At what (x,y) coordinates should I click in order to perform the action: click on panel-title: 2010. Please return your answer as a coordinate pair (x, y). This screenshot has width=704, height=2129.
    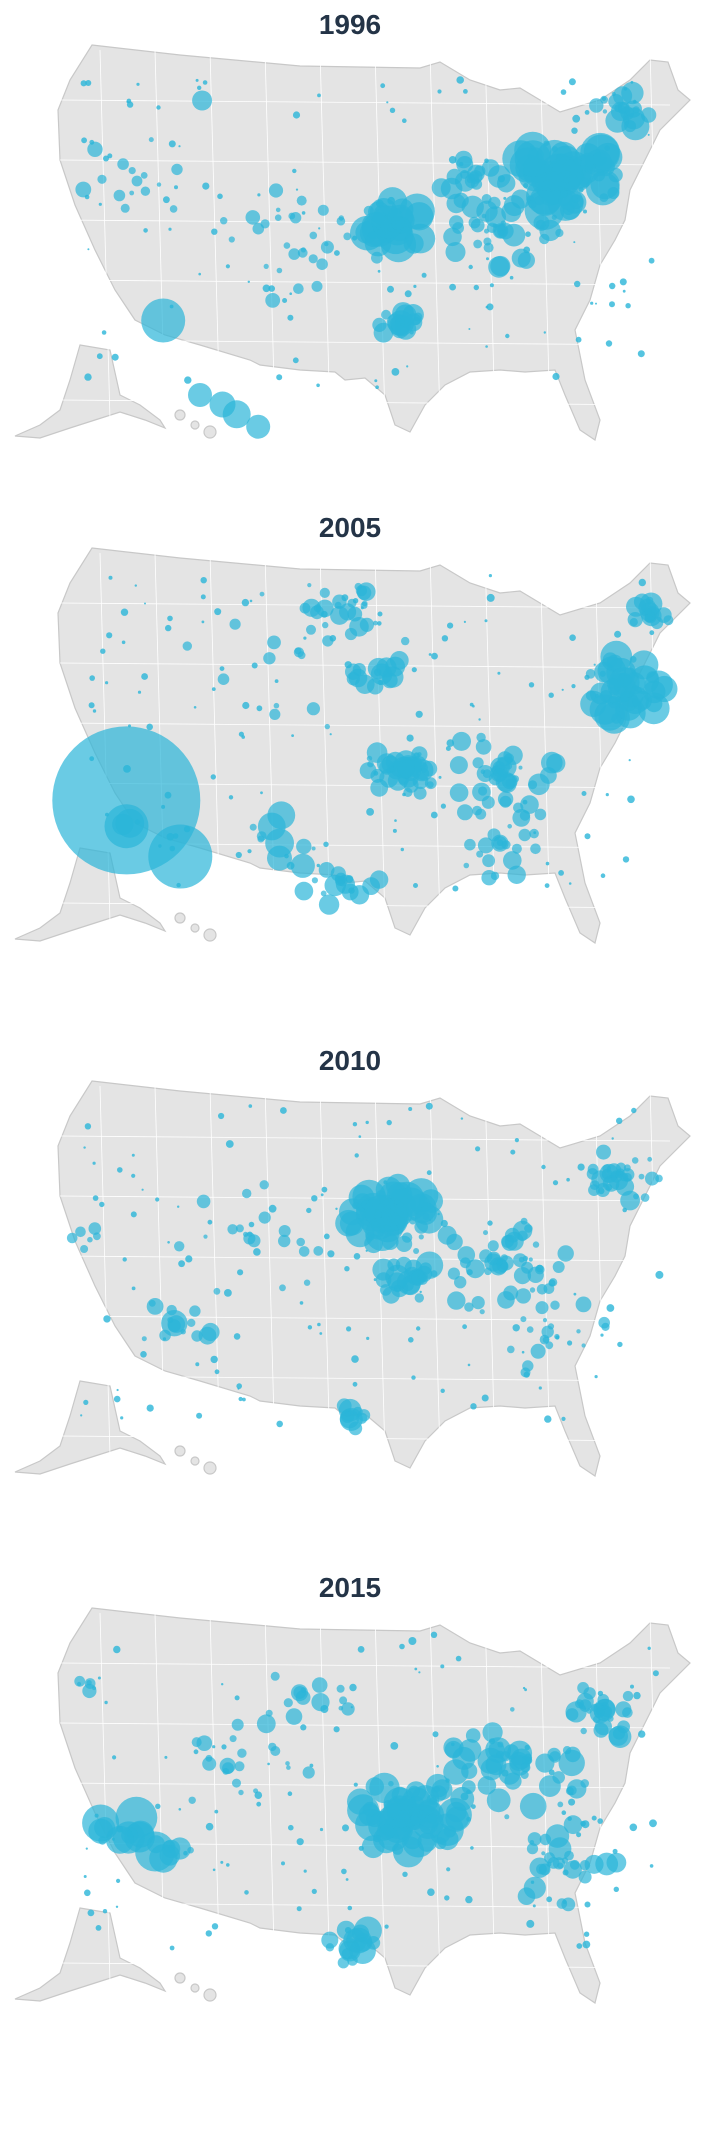
    Looking at the image, I should click on (350, 1060).